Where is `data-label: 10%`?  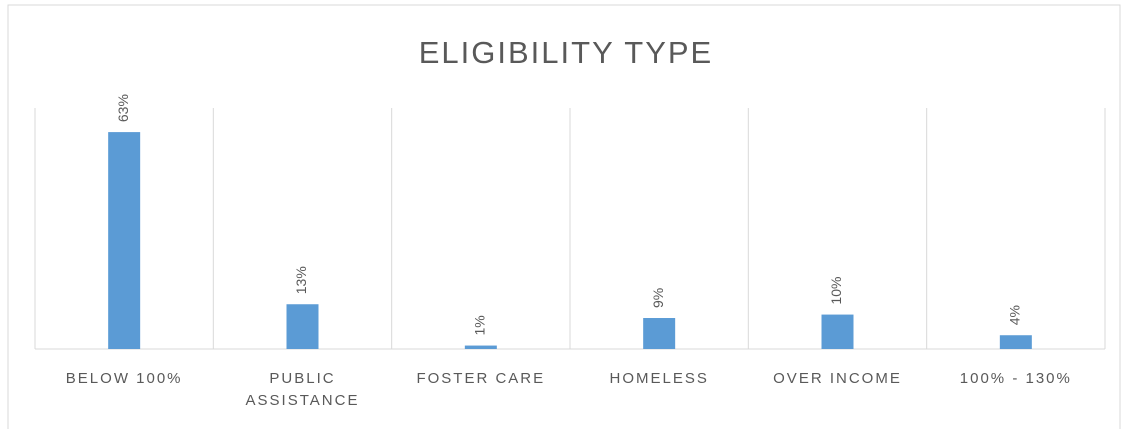 data-label: 10% is located at coordinates (836, 291).